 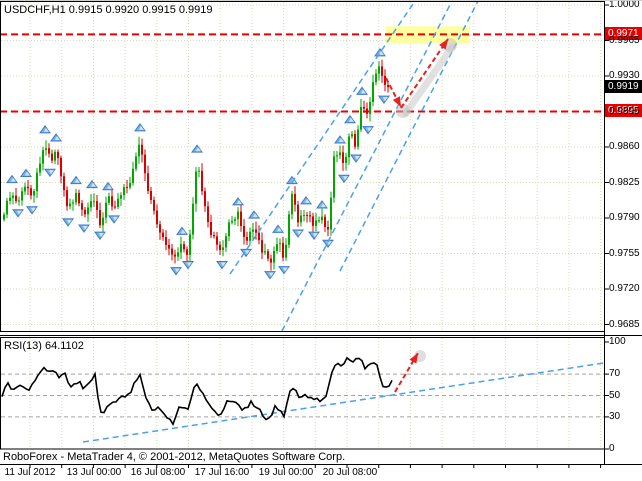 What do you see at coordinates (623, 86) in the screenshot?
I see `current-price-tag: 0.9919` at bounding box center [623, 86].